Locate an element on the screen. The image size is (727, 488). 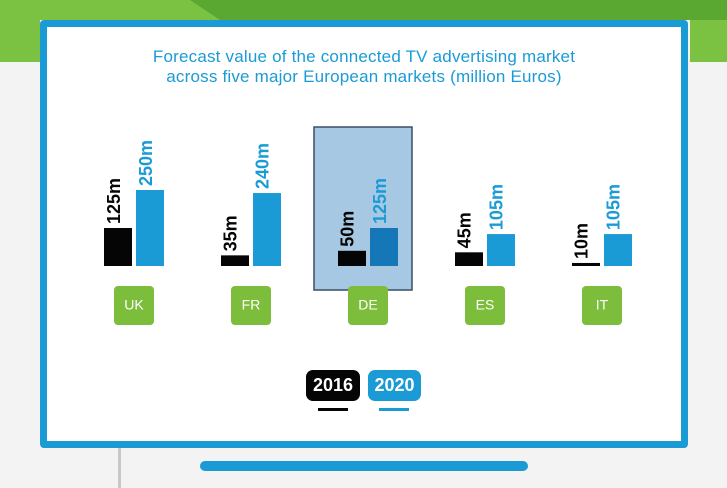
category-label-fr: FR is located at coordinates (251, 305).